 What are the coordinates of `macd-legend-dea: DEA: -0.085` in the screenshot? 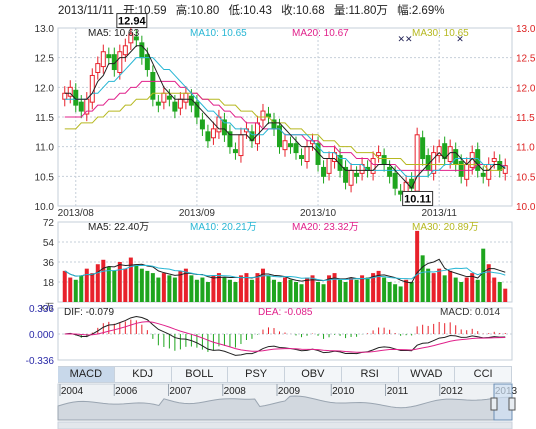 It's located at (285, 312).